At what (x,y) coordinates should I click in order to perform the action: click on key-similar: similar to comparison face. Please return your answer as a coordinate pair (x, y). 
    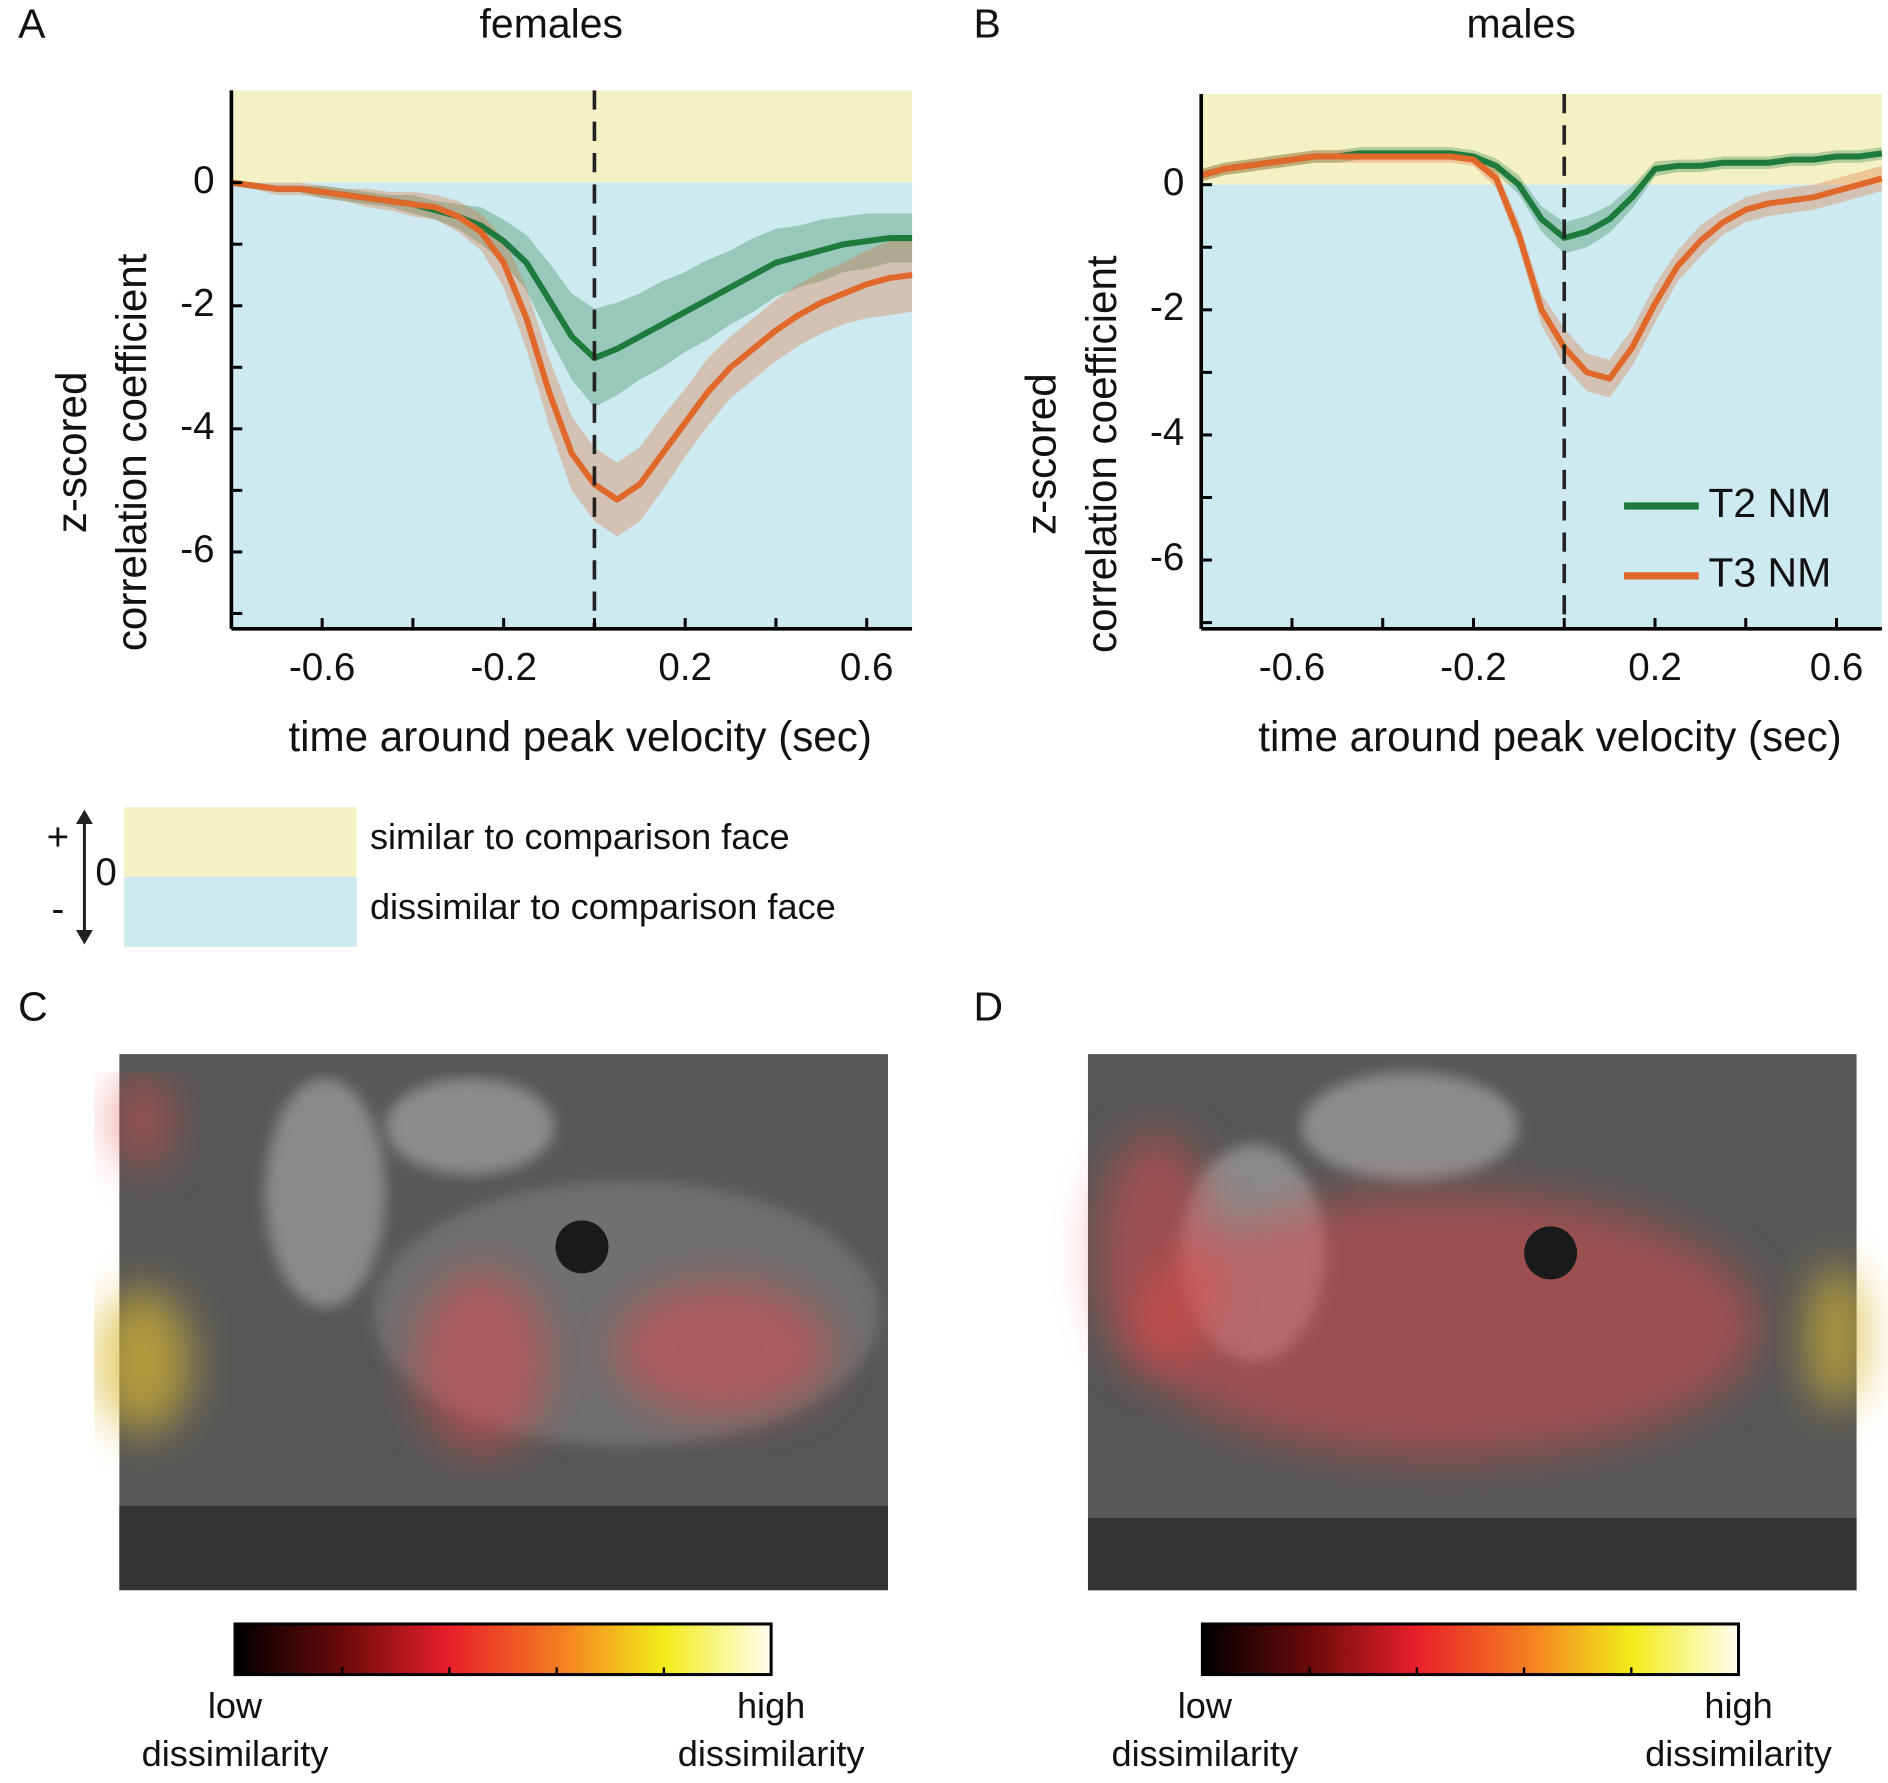
    Looking at the image, I should click on (580, 836).